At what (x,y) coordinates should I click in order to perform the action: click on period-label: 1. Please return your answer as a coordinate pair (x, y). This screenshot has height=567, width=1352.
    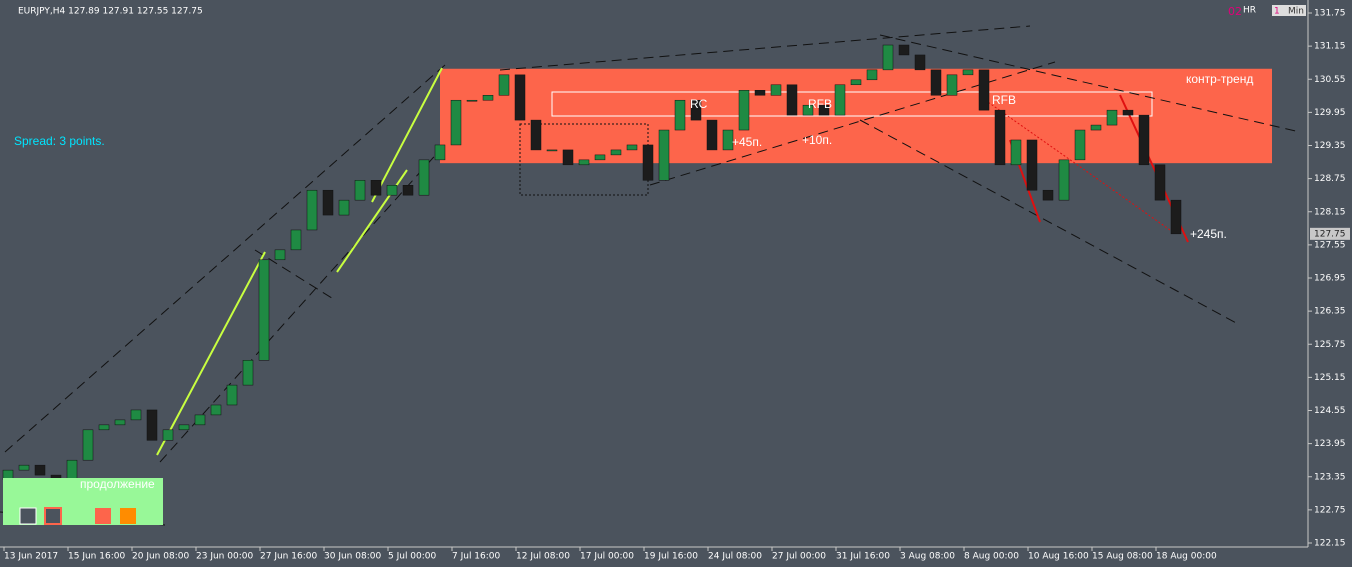
    Looking at the image, I should click on (1277, 12).